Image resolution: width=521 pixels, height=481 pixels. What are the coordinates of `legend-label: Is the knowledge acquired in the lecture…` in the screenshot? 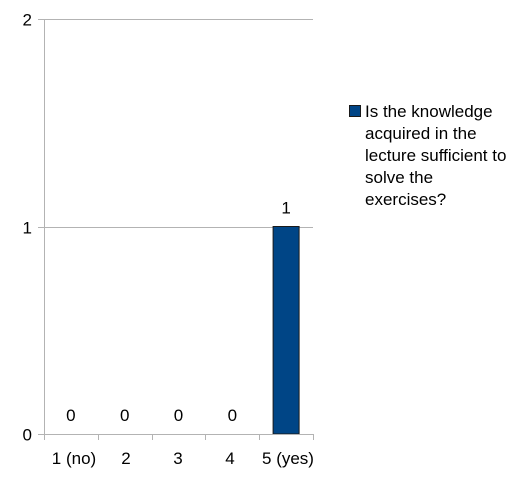 It's located at (436, 155).